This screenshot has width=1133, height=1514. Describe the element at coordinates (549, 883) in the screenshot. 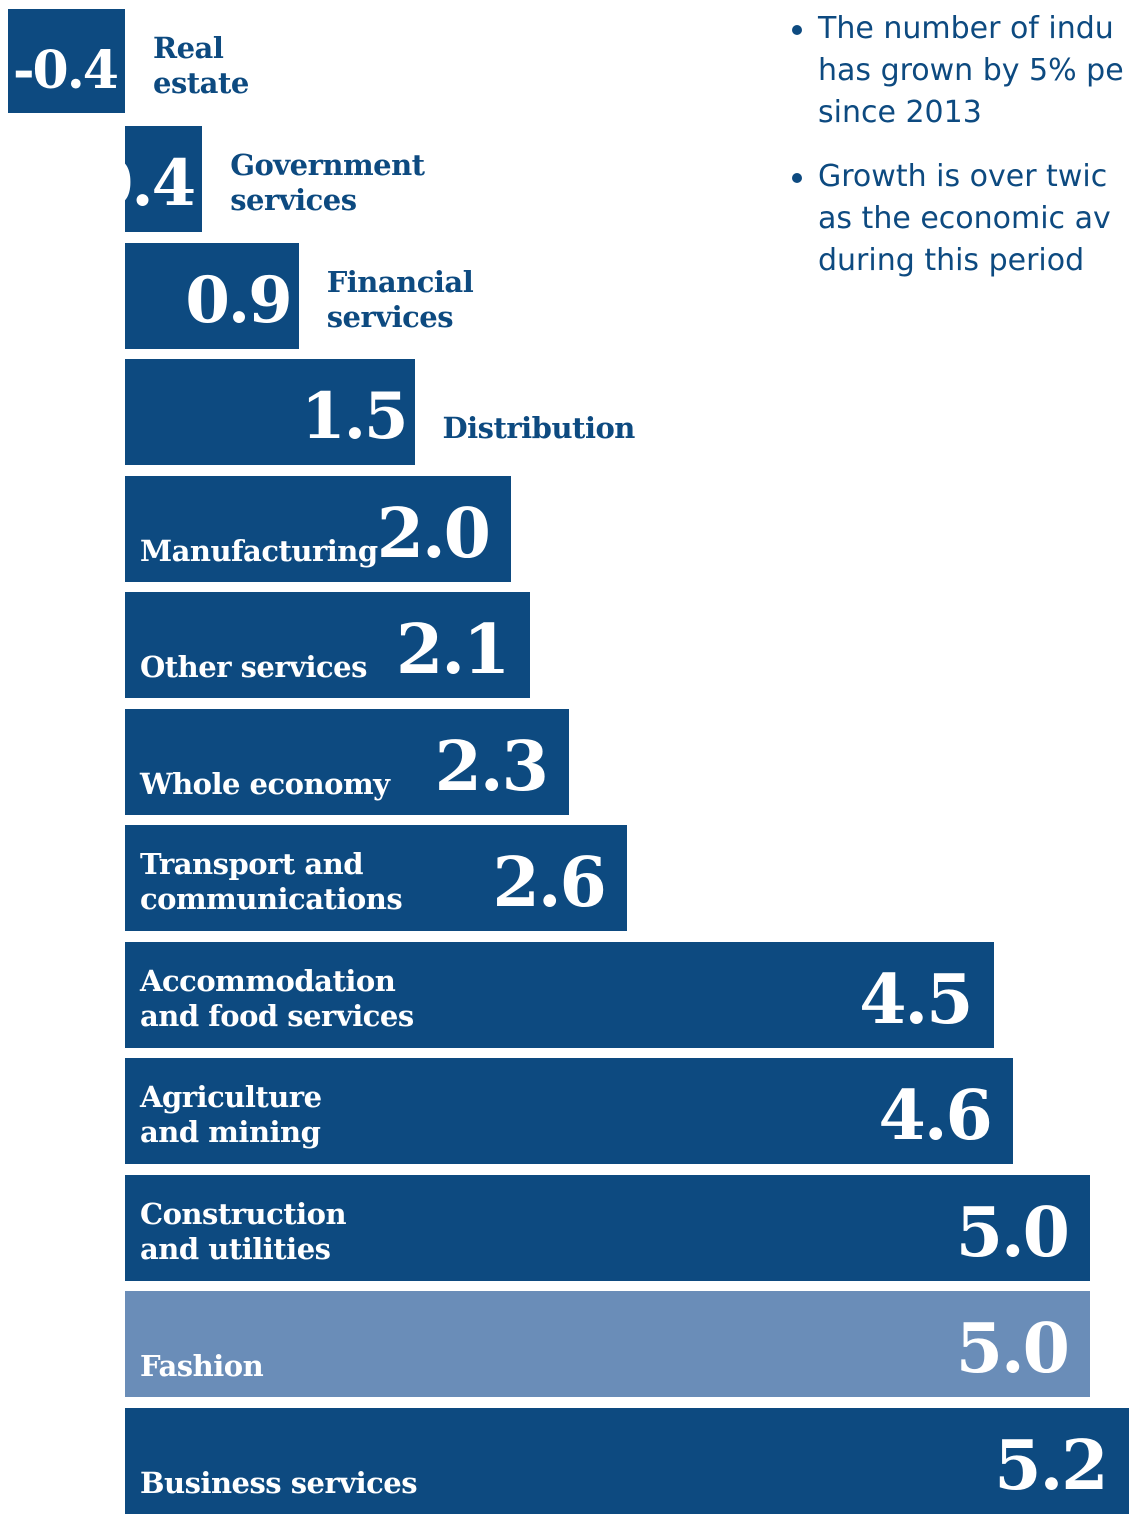

I see `bar-value-label: 2.6` at that location.